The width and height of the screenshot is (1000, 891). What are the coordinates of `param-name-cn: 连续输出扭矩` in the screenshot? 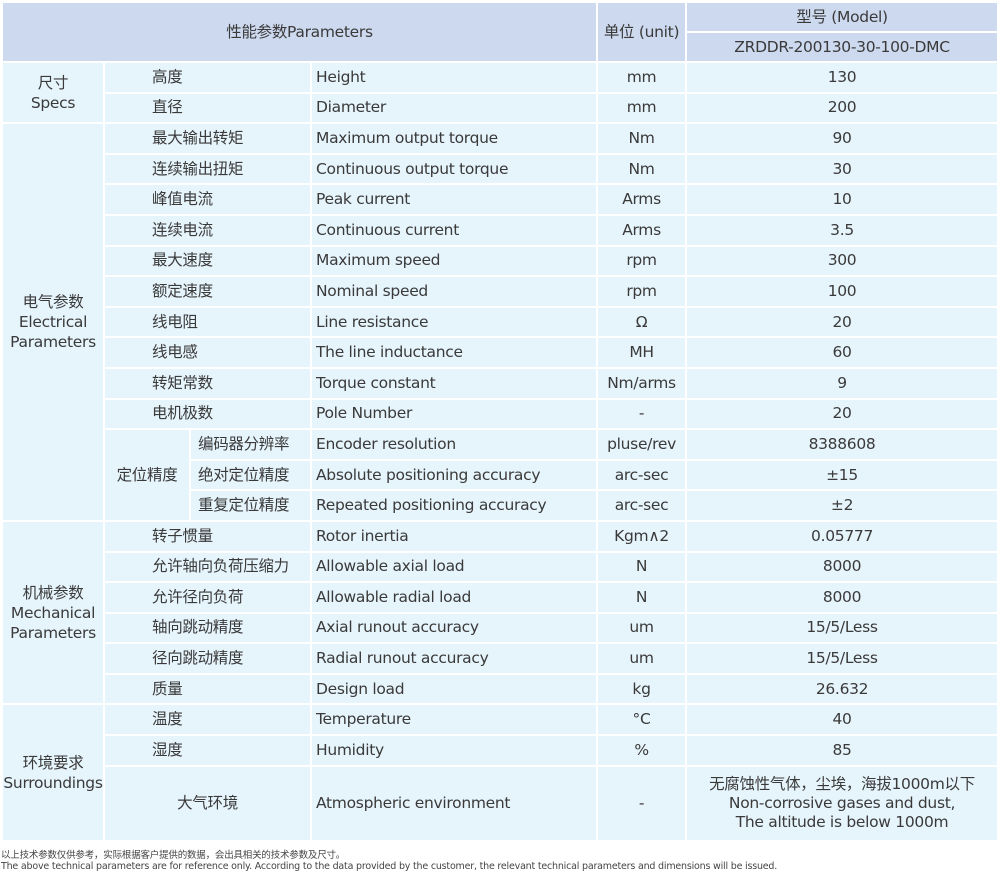 It's located at (207, 169).